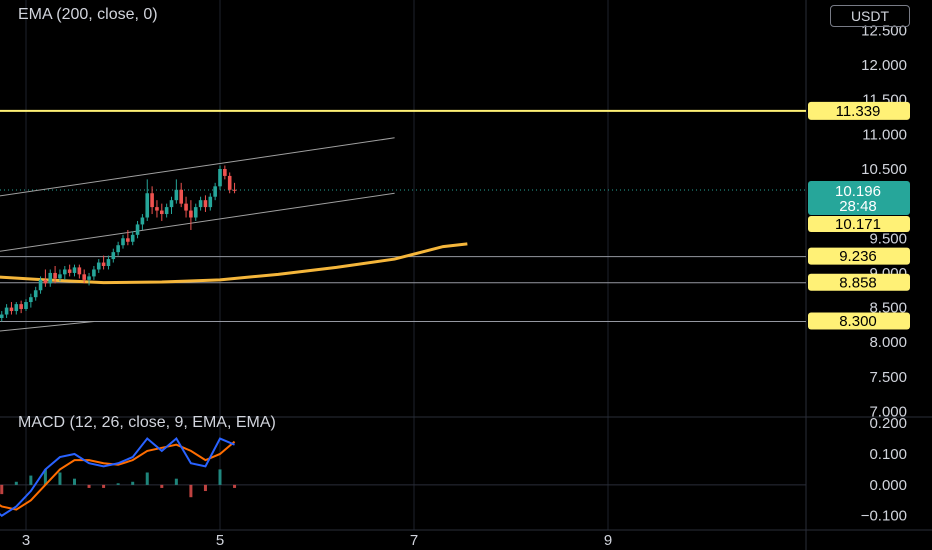 The height and width of the screenshot is (550, 932). I want to click on price-tick-label: 11.000, so click(884, 134).